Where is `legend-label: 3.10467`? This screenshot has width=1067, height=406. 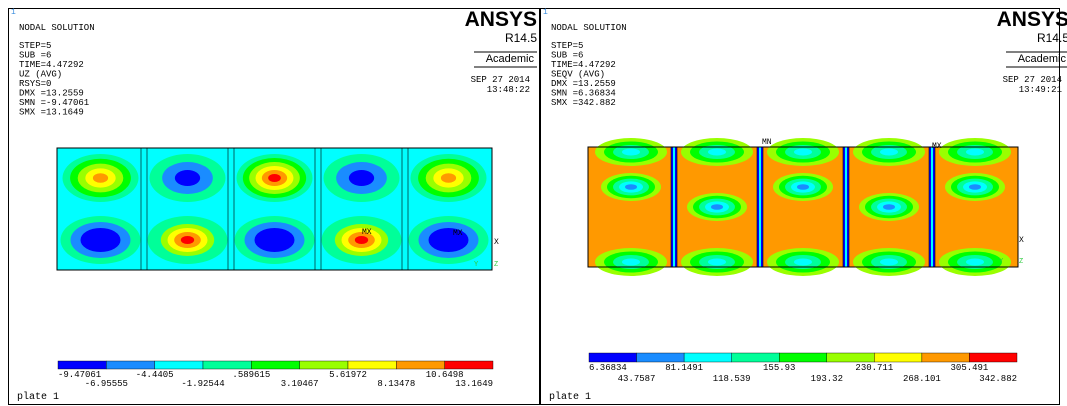 legend-label: 3.10467 is located at coordinates (300, 384).